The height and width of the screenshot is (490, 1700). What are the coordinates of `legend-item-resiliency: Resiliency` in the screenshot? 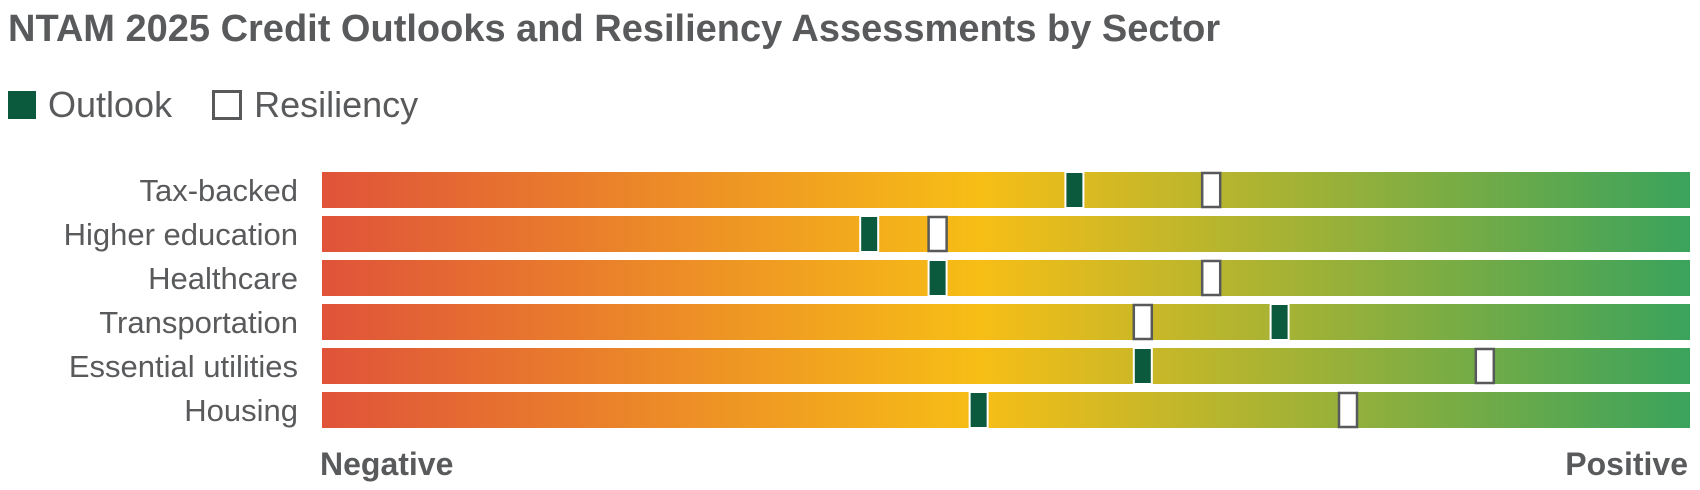 It's located at (315, 105).